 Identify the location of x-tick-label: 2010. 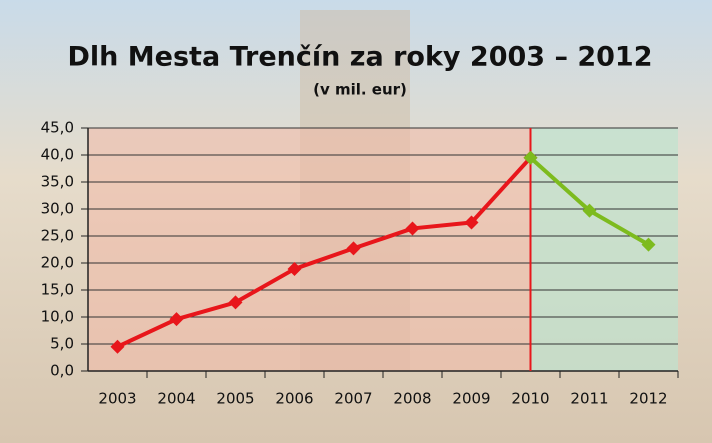
(530, 399).